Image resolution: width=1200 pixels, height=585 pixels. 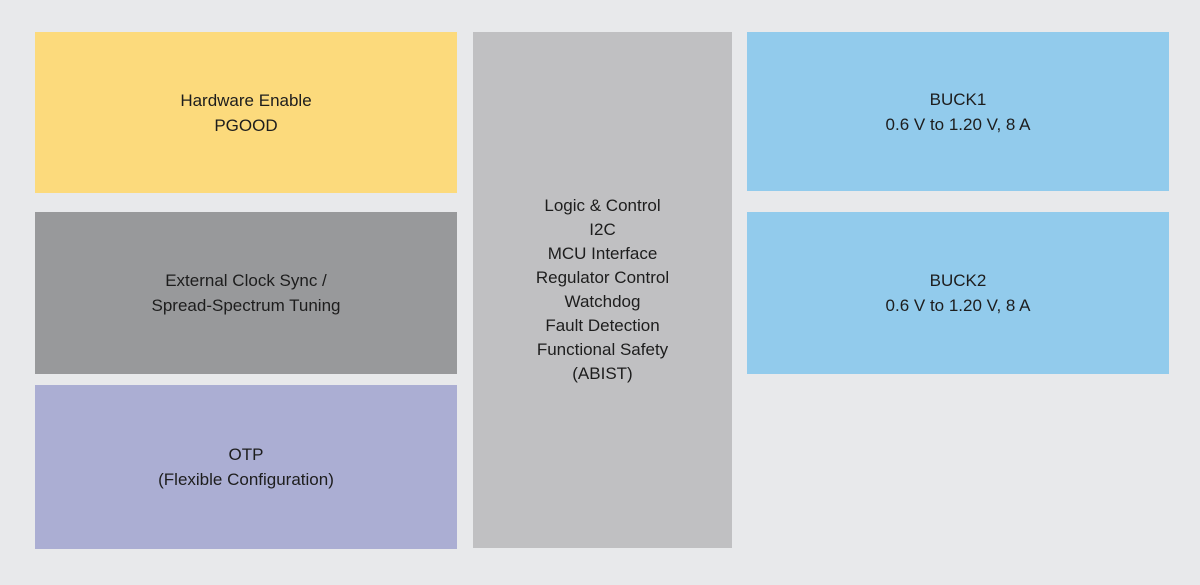 What do you see at coordinates (246, 100) in the screenshot?
I see `block-text-line: Hardware Enable` at bounding box center [246, 100].